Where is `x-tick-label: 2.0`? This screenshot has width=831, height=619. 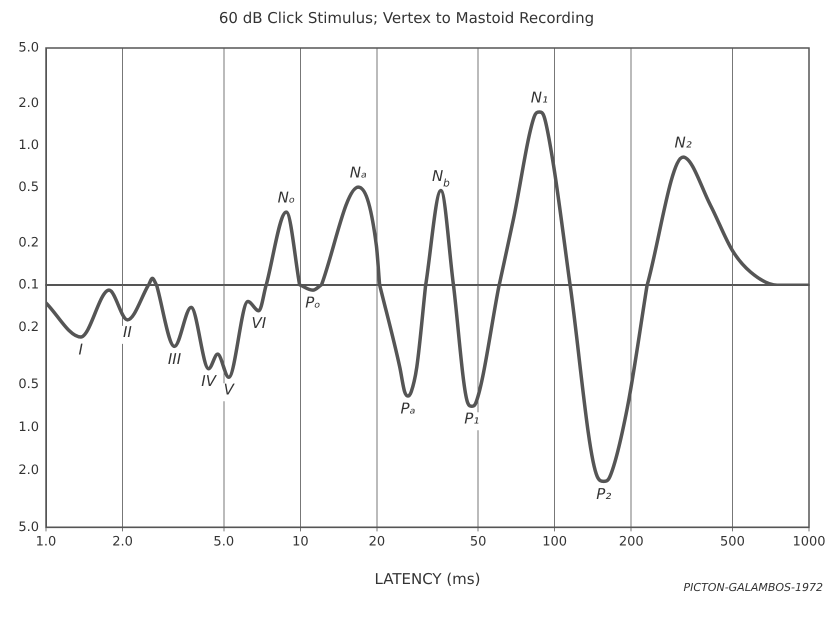 x-tick-label: 2.0 is located at coordinates (122, 542).